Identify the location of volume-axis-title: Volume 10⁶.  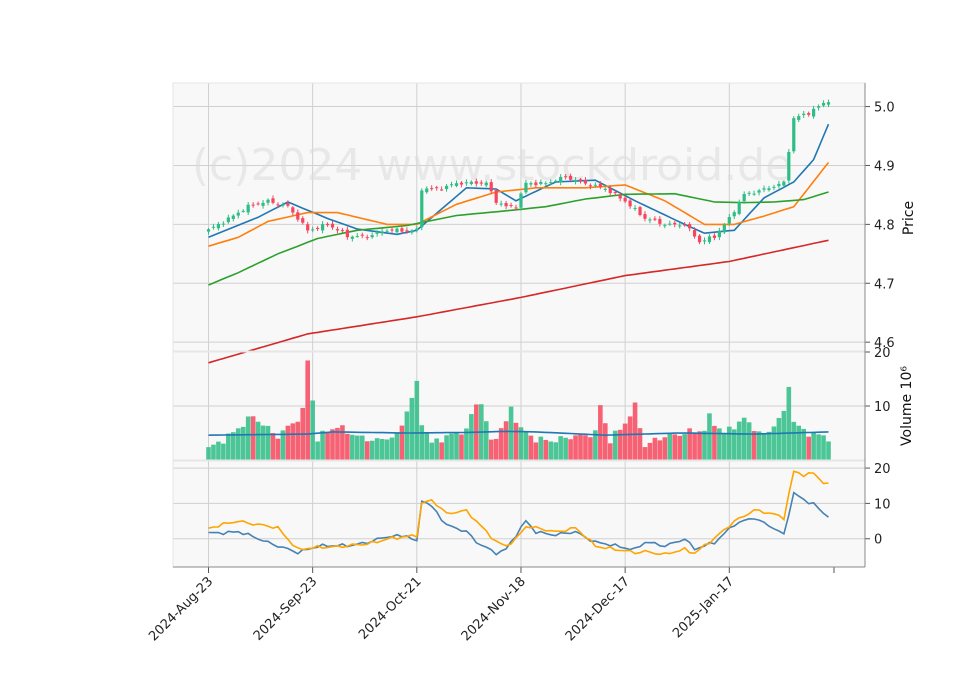
(907, 406).